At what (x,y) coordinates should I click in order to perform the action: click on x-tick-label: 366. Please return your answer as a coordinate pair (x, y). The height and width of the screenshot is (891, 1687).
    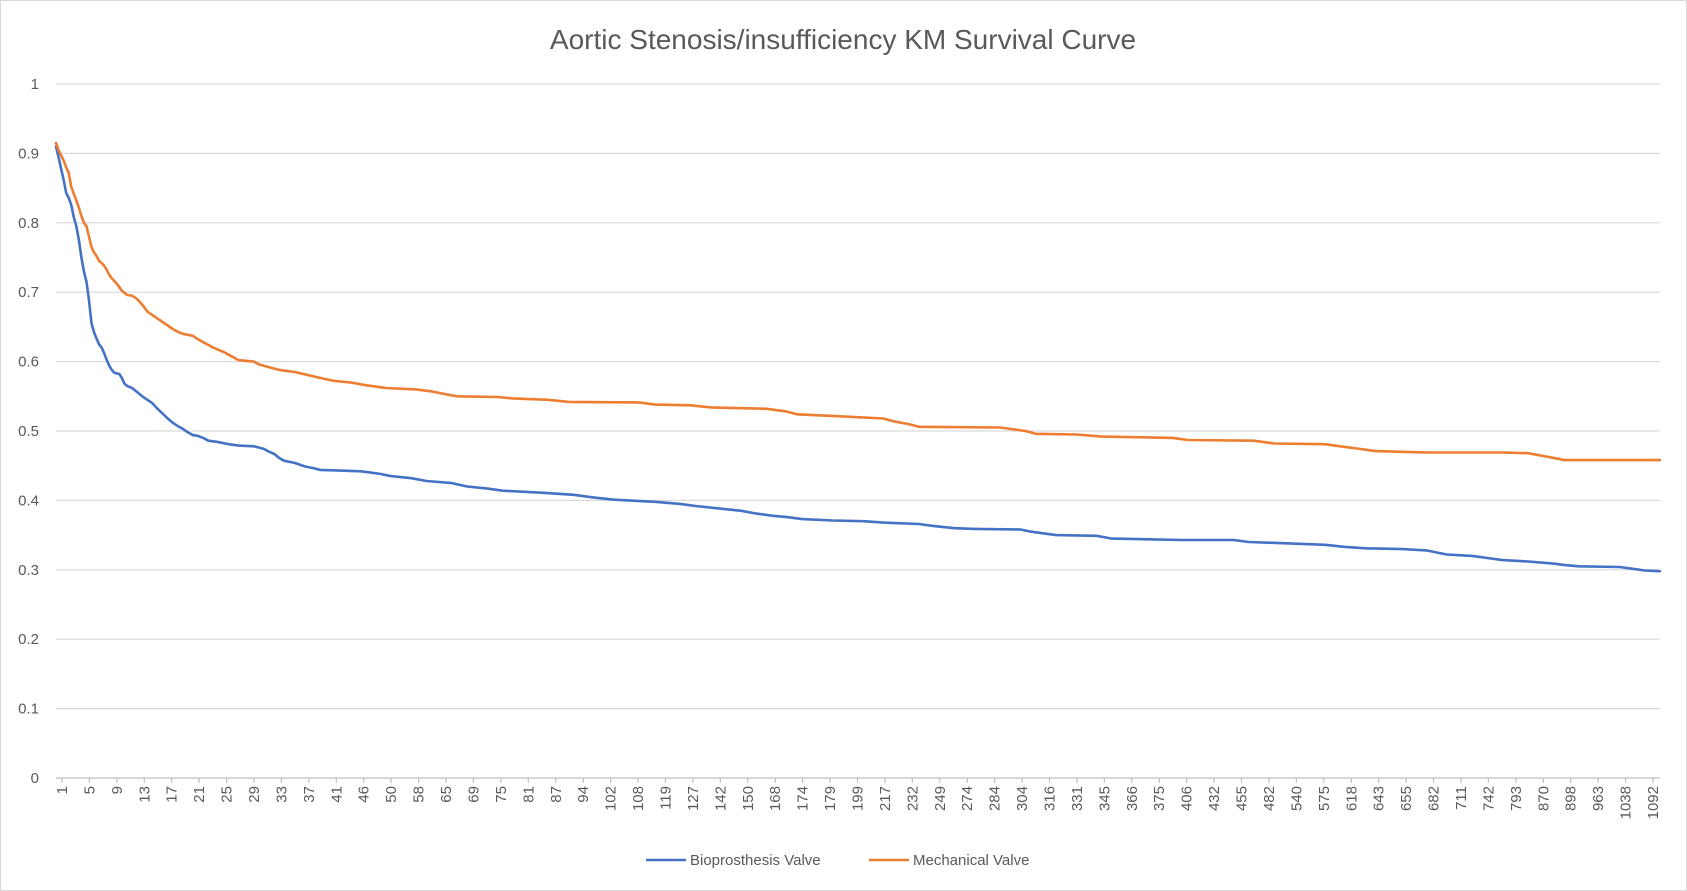
    Looking at the image, I should click on (1132, 798).